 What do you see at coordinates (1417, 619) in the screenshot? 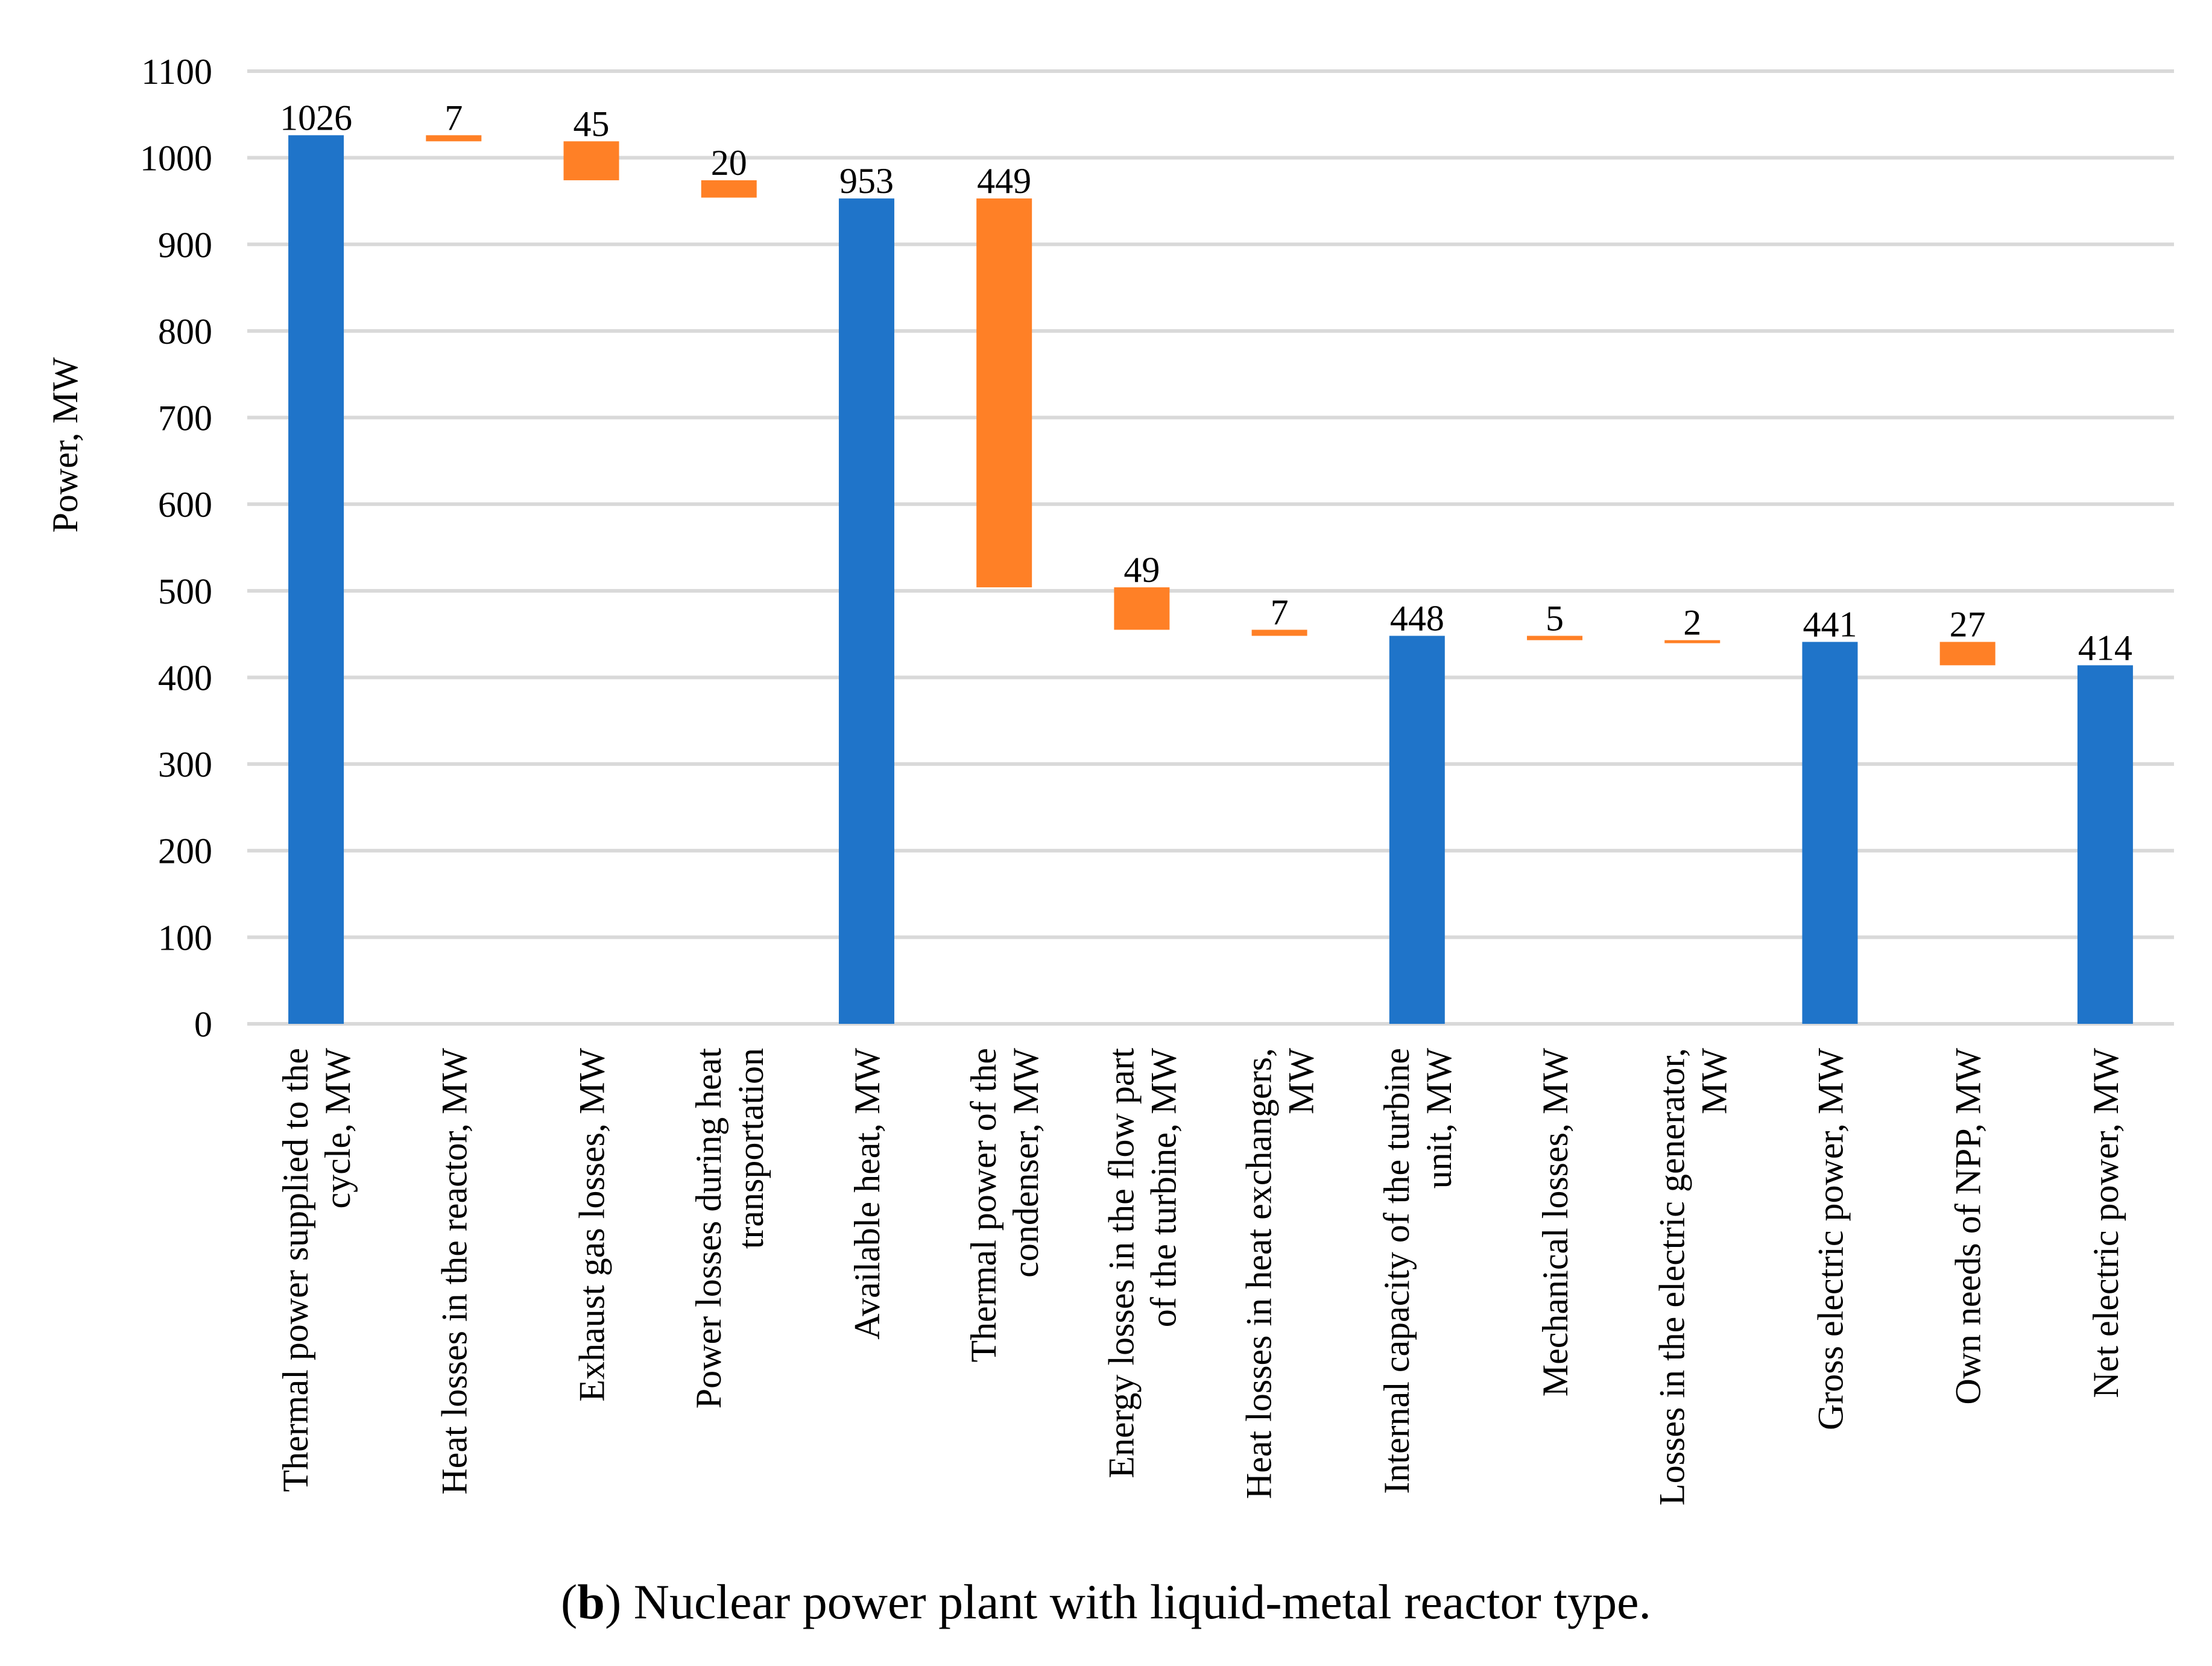
I see `data-label: 448` at bounding box center [1417, 619].